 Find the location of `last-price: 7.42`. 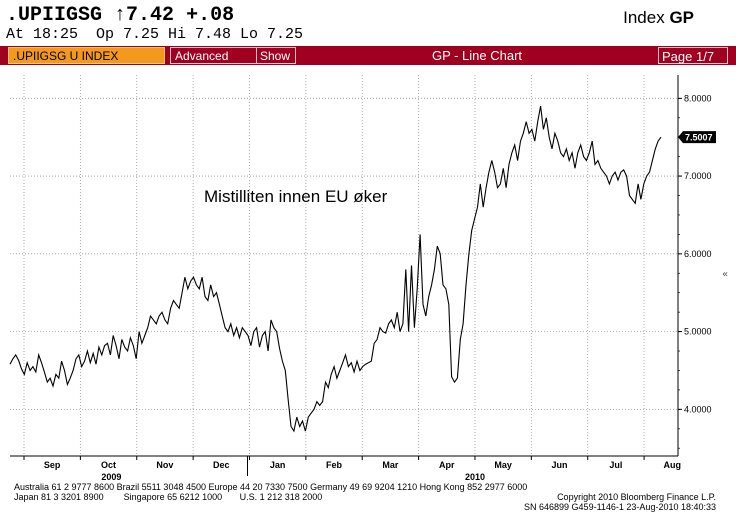

last-price: 7.42 is located at coordinates (150, 15).